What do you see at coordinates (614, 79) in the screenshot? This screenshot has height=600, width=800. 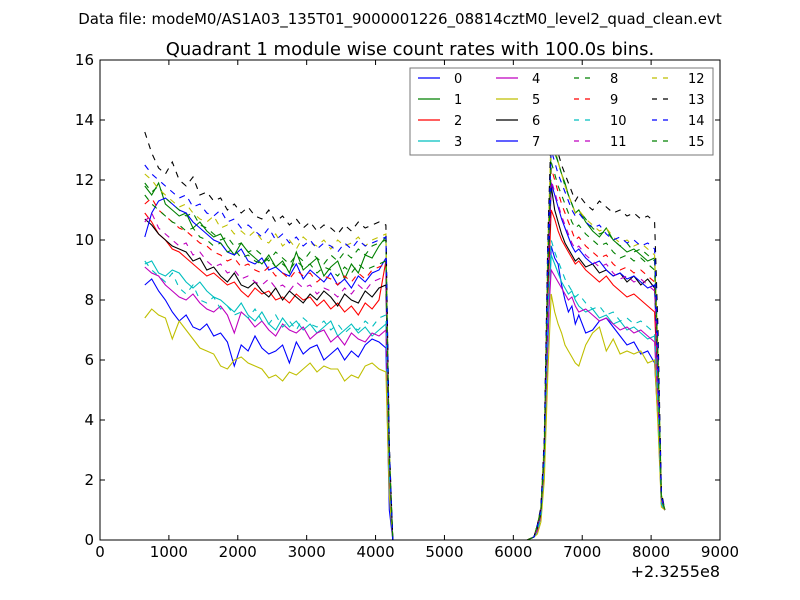 I see `legend-label-8: 8` at bounding box center [614, 79].